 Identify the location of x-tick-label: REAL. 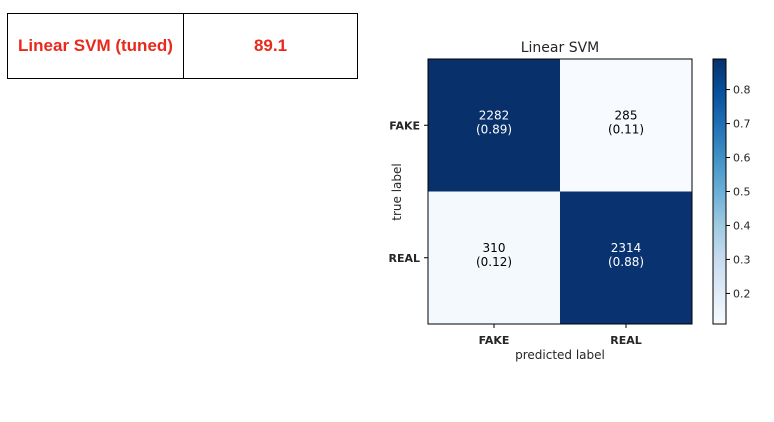
(626, 340).